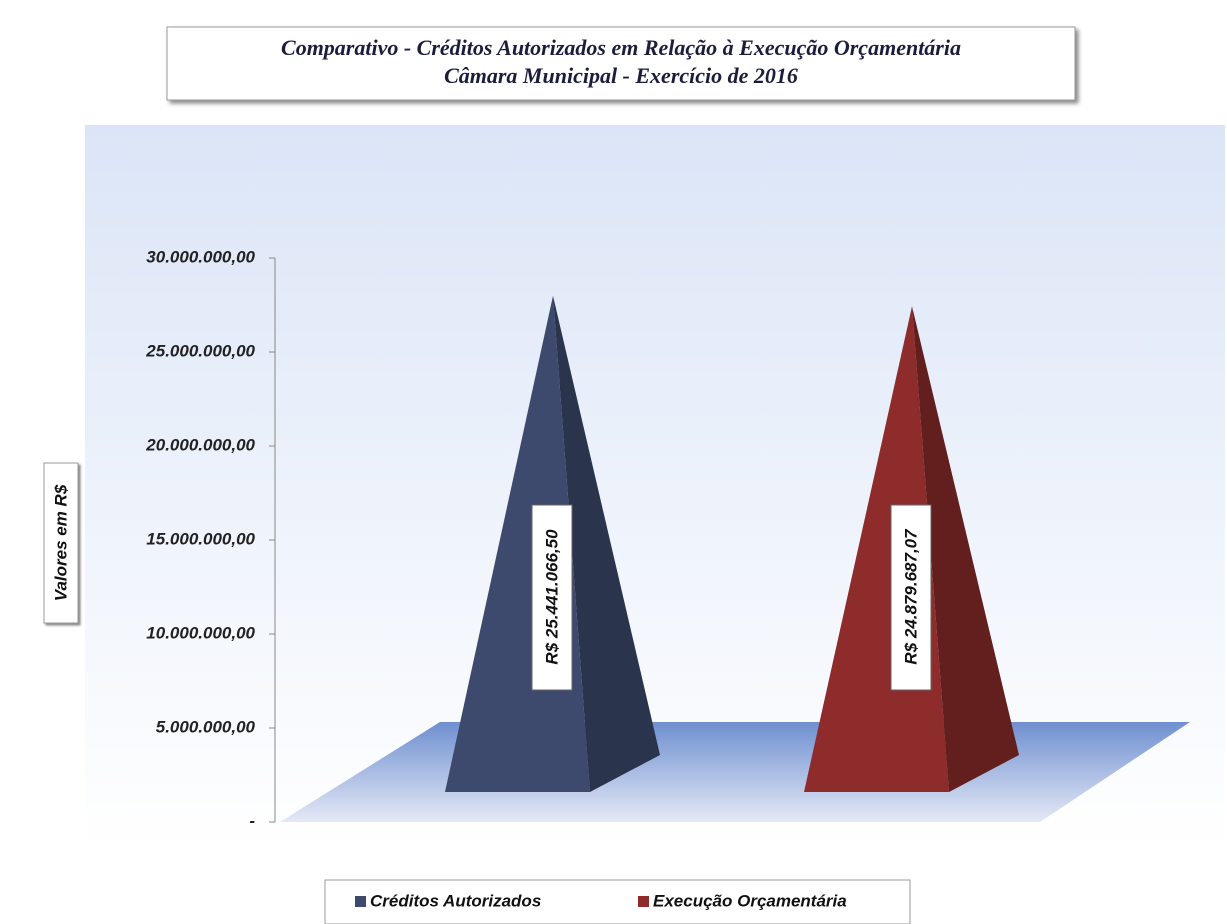 This screenshot has width=1227, height=924. I want to click on y-tick-label: 20.000.000,00, so click(200, 444).